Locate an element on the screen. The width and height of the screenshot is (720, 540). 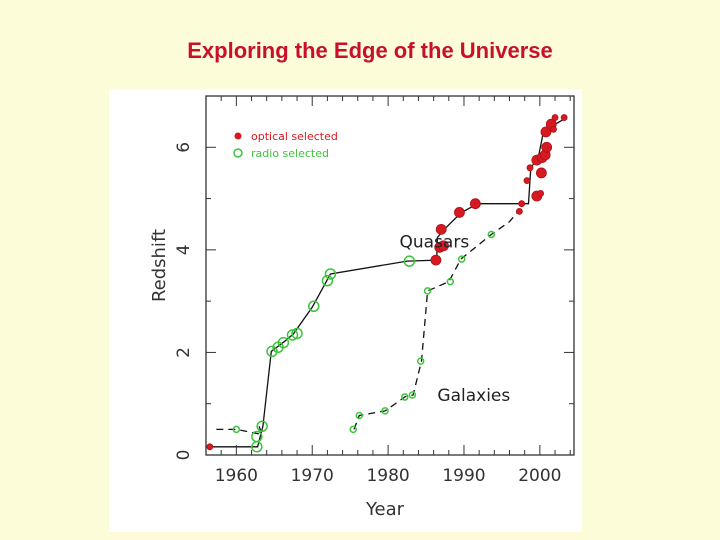
legend-marker-optical is located at coordinates (238, 136).